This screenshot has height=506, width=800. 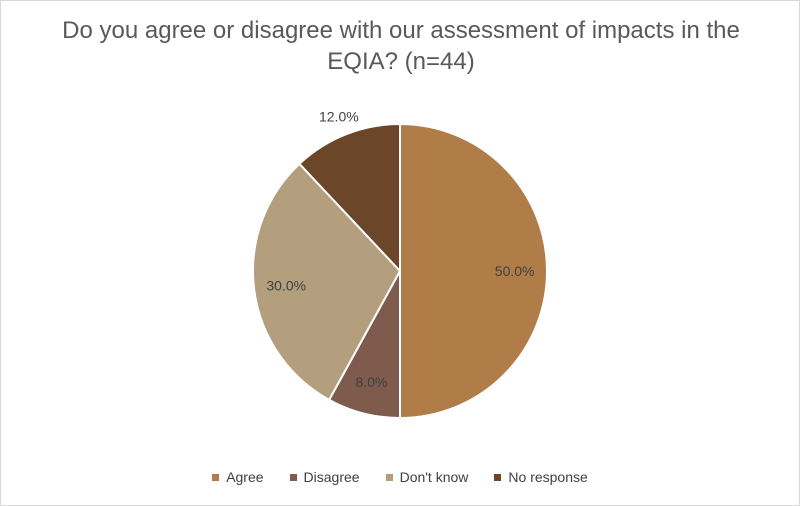 I want to click on pie-slice-no-response, so click(x=349, y=198).